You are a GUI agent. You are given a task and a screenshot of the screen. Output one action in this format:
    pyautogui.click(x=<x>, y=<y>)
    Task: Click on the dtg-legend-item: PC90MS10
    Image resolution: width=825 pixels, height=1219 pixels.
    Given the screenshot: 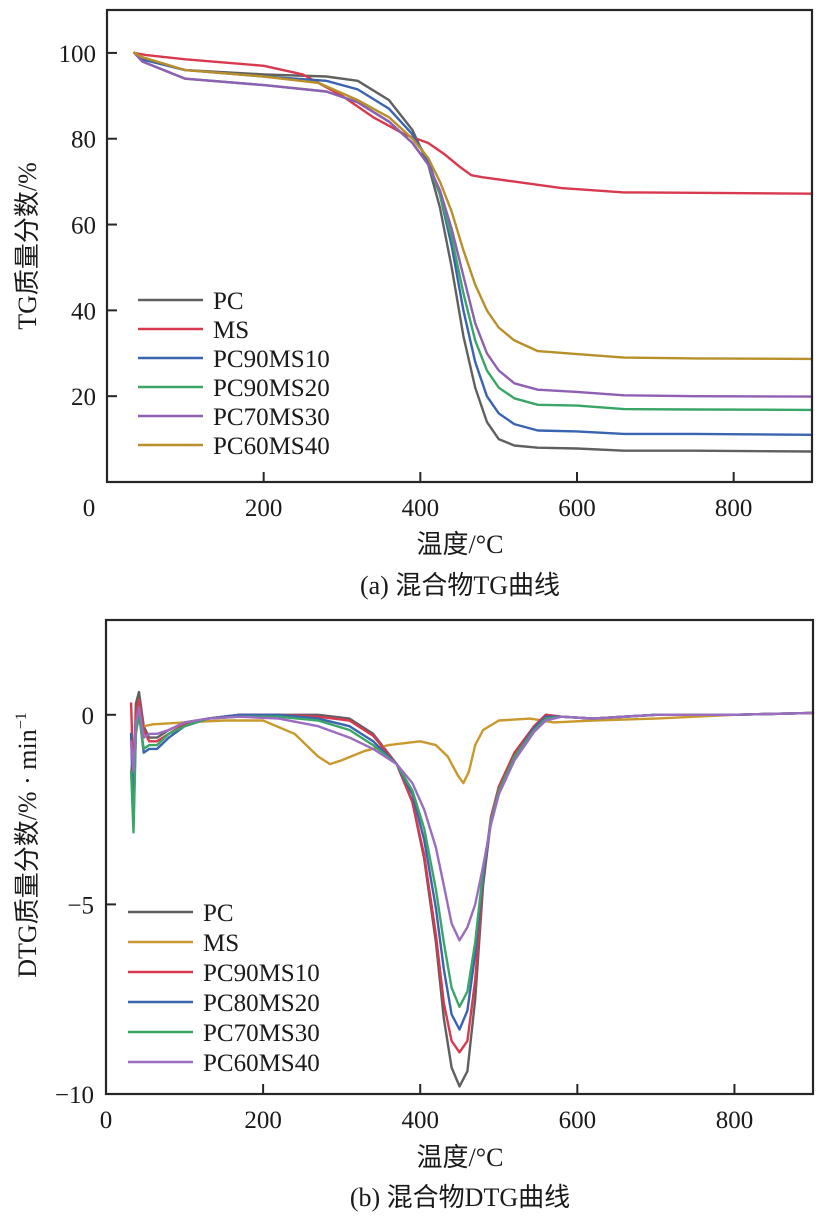 What is the action you would take?
    pyautogui.click(x=224, y=973)
    